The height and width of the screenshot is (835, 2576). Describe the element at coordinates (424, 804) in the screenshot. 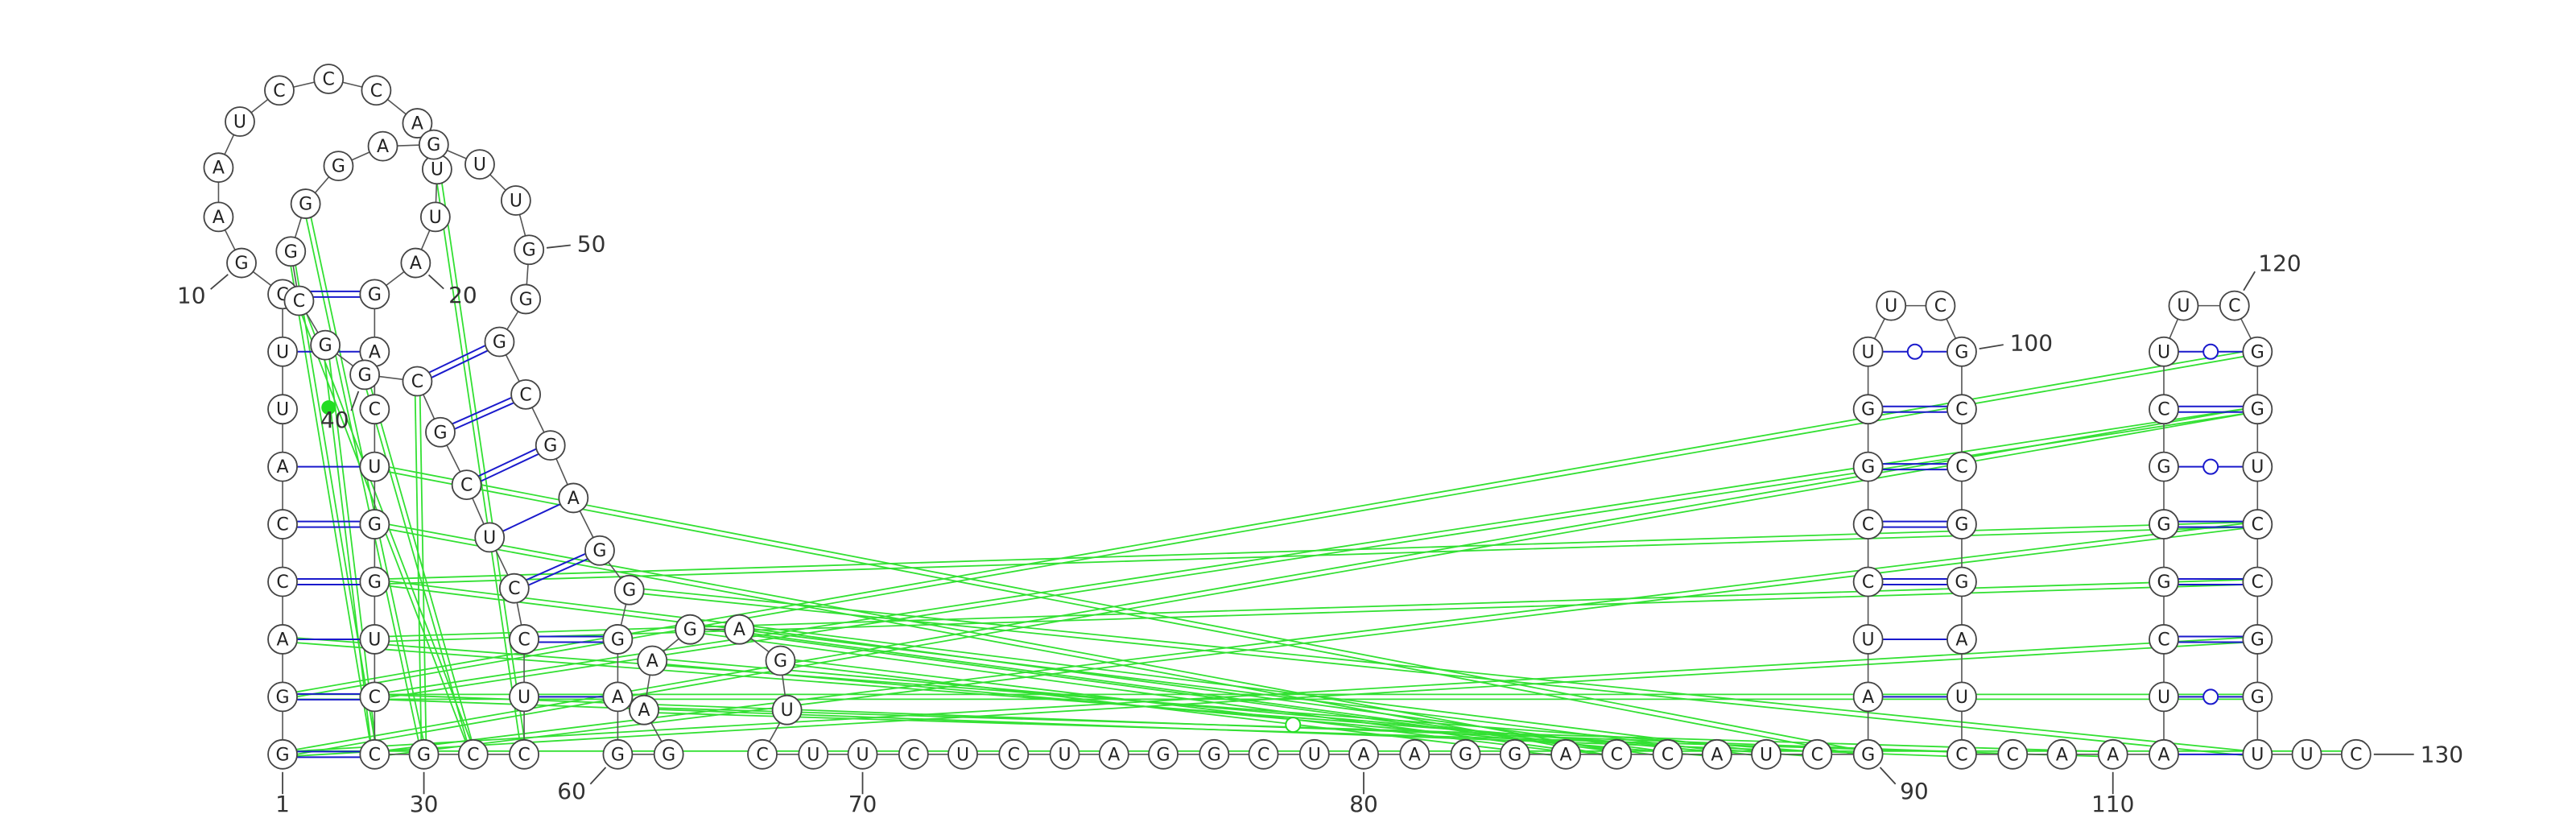

I see `position-label: 30` at that location.